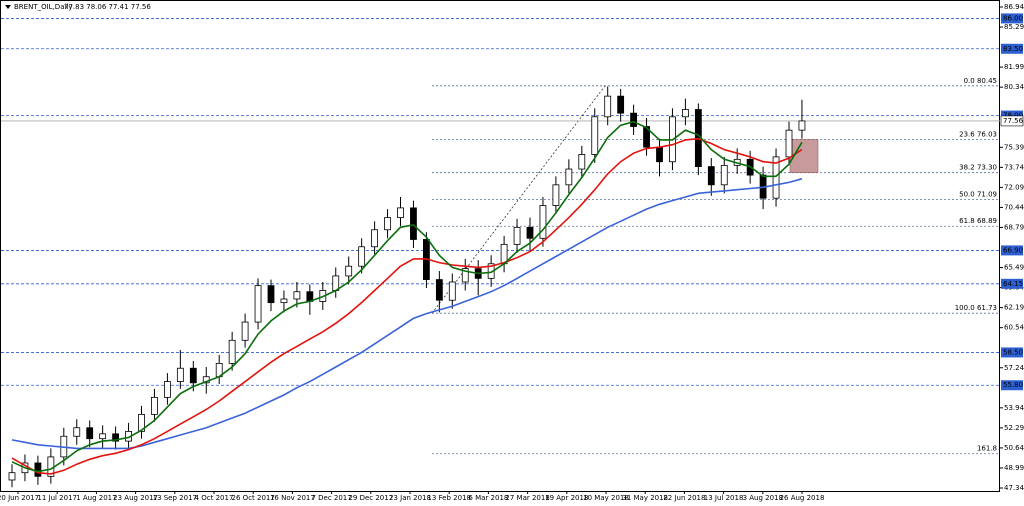 This screenshot has width=1024, height=506. What do you see at coordinates (978, 221) in the screenshot?
I see `fib-label: 61.8 68.89` at bounding box center [978, 221].